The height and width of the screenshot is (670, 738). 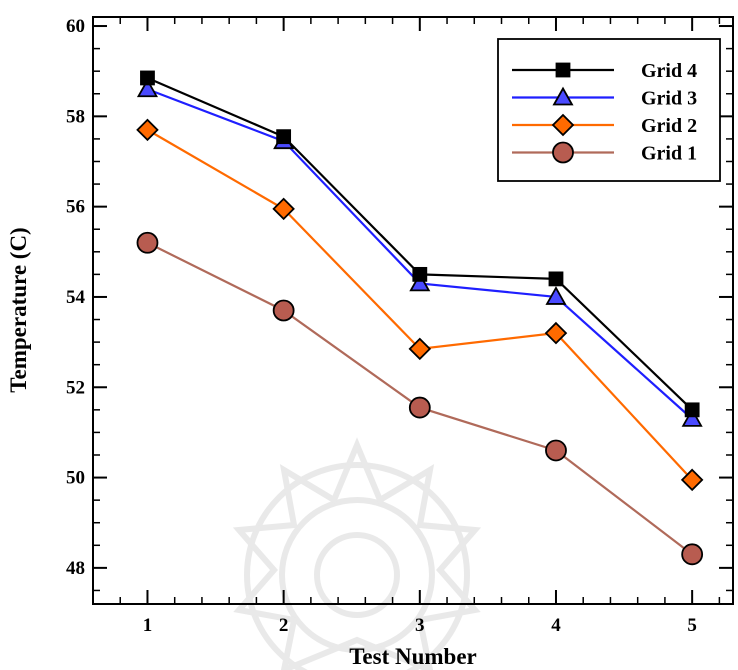 I want to click on legend-label-grid-3: Grid 3, so click(x=669, y=99).